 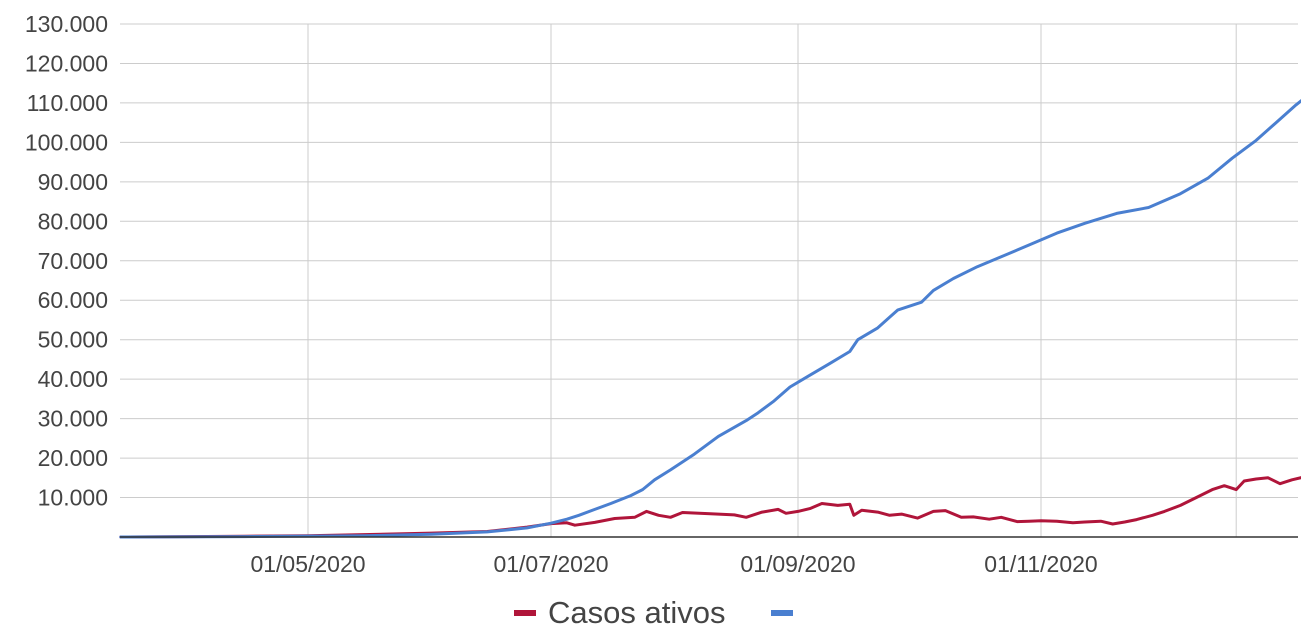 What do you see at coordinates (67, 103) in the screenshot?
I see `y-tick-label: 110.000` at bounding box center [67, 103].